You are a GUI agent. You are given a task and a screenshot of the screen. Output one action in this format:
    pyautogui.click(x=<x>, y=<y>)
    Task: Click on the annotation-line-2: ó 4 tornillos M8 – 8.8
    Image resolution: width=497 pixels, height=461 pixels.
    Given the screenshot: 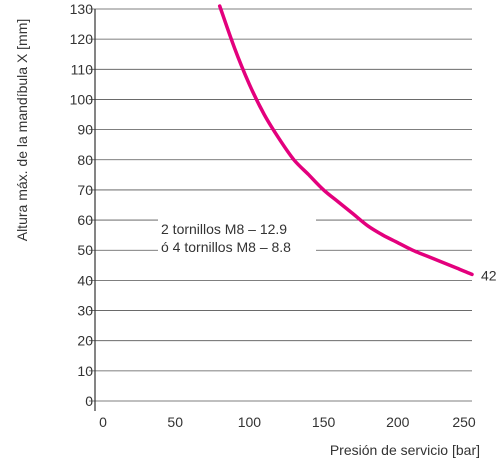 What is the action you would take?
    pyautogui.click(x=226, y=247)
    